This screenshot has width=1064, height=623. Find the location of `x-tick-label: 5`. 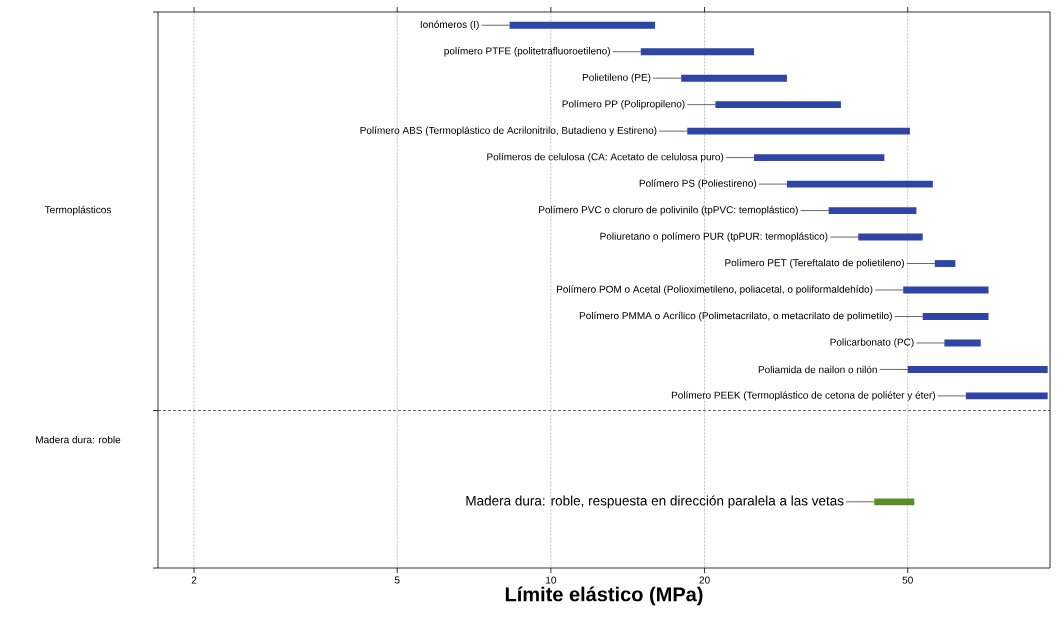

x-tick-label: 5 is located at coordinates (397, 580).